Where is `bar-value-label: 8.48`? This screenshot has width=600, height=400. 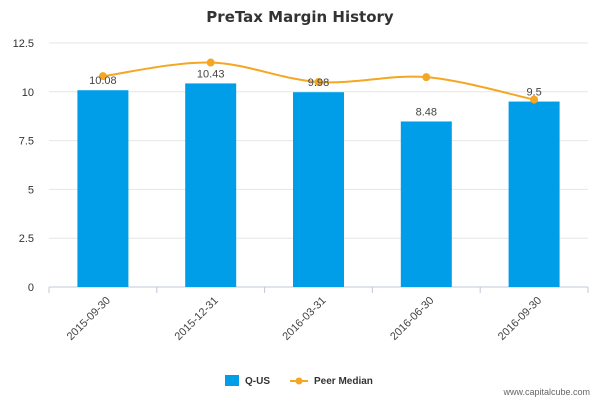 bar-value-label: 8.48 is located at coordinates (426, 112).